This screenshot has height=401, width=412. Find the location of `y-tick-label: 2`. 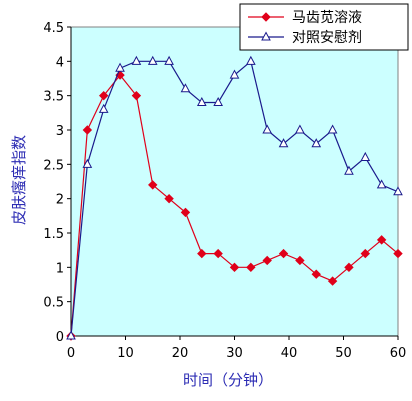

y-tick-label: 2 is located at coordinates (60, 200).